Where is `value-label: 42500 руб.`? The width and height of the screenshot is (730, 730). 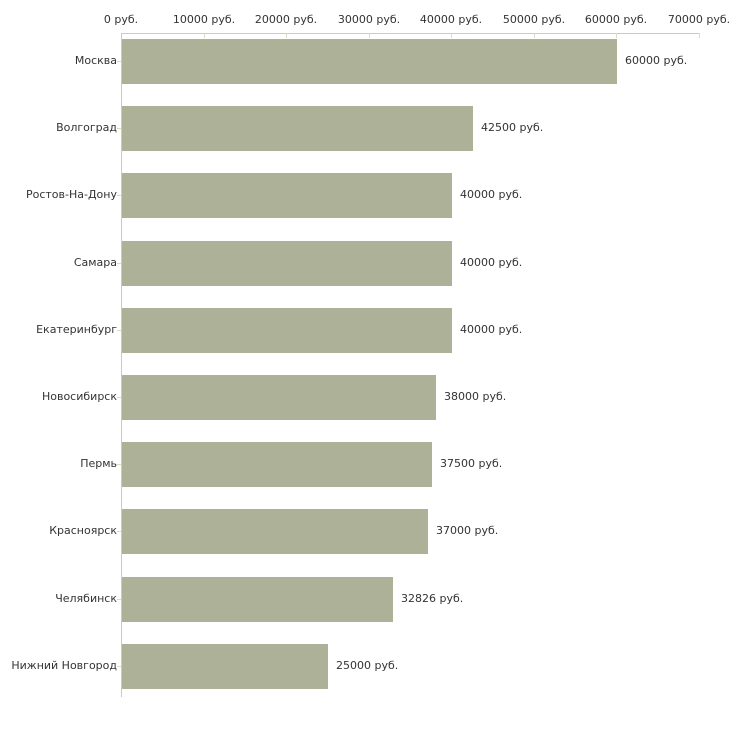
value-label: 42500 руб. is located at coordinates (512, 127).